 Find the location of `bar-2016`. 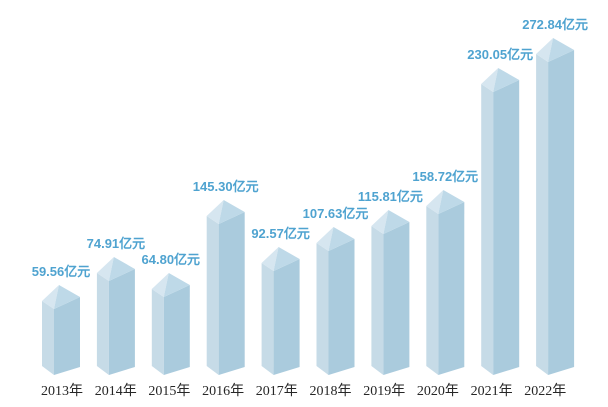

bar-2016 is located at coordinates (225, 287).